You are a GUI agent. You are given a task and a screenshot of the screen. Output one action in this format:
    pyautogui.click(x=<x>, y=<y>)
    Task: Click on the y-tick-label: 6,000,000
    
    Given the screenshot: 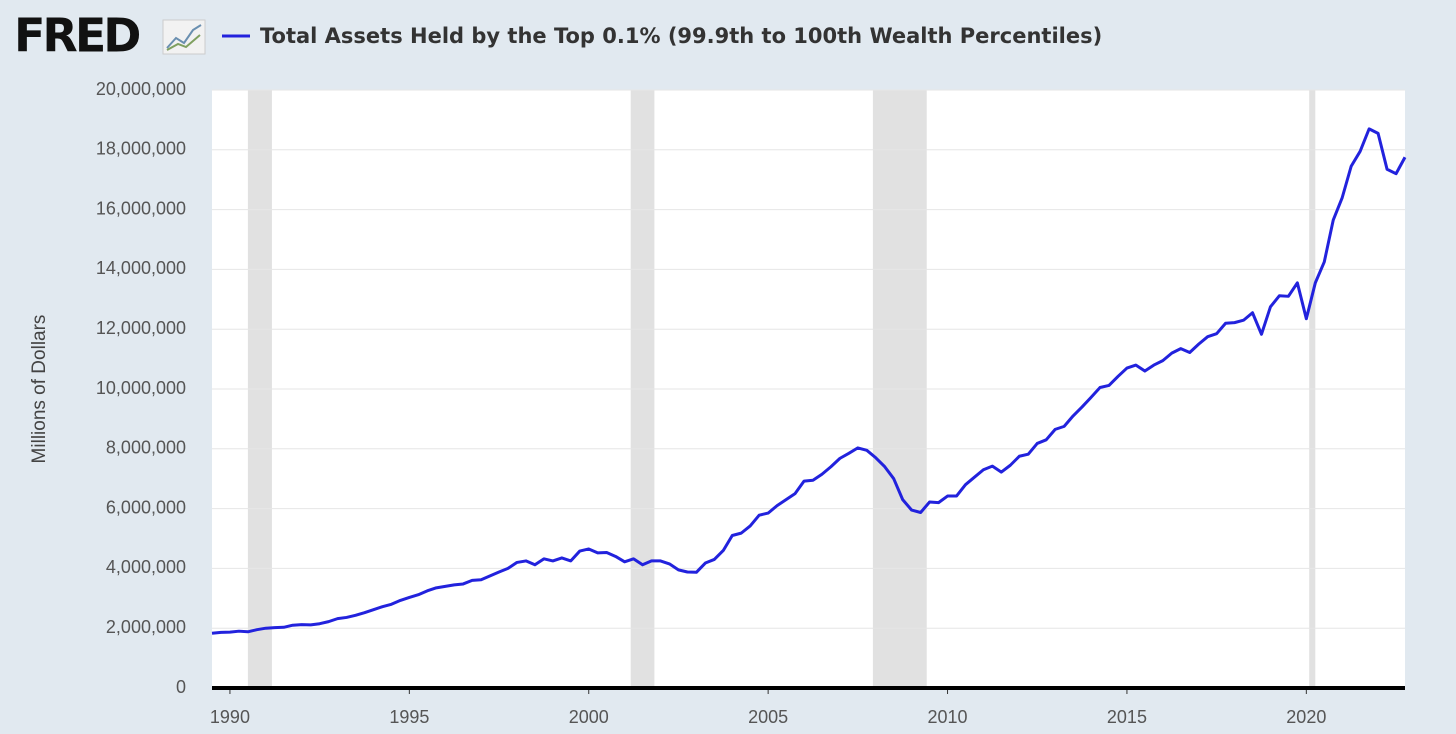 What is the action you would take?
    pyautogui.click(x=146, y=507)
    